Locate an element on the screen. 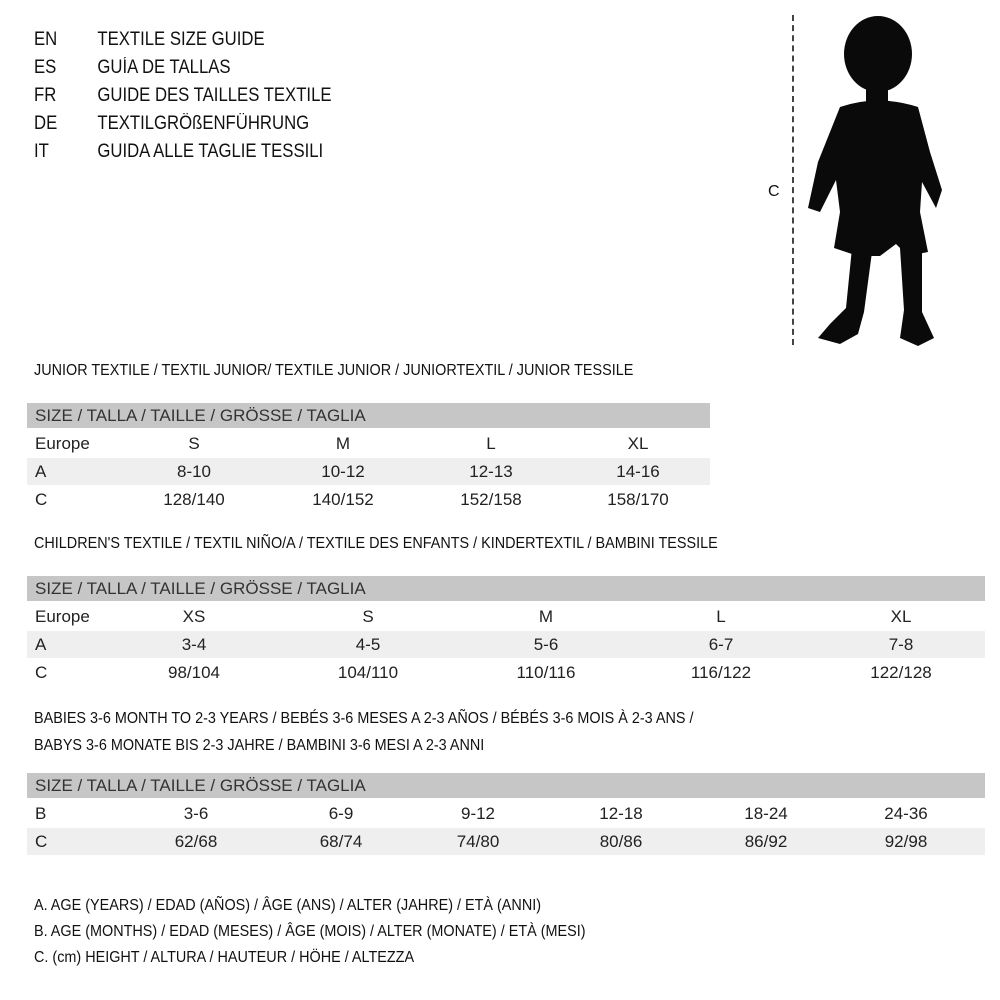 This screenshot has height=1000, width=1000. table-cell: 24-36 is located at coordinates (906, 813).